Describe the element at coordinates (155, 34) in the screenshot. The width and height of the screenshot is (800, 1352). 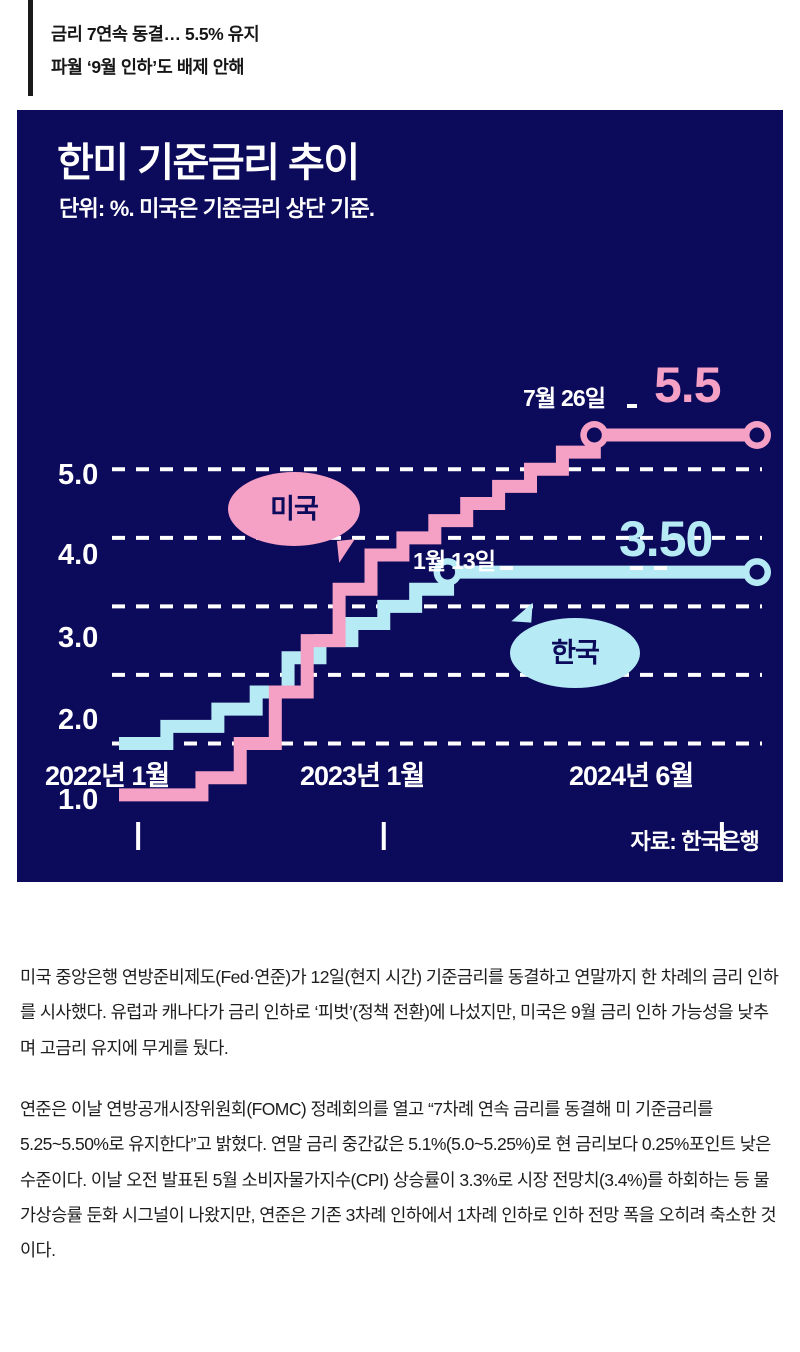
I see `headline-line-1: 금리 7연속 동결… 5.5% 유지` at that location.